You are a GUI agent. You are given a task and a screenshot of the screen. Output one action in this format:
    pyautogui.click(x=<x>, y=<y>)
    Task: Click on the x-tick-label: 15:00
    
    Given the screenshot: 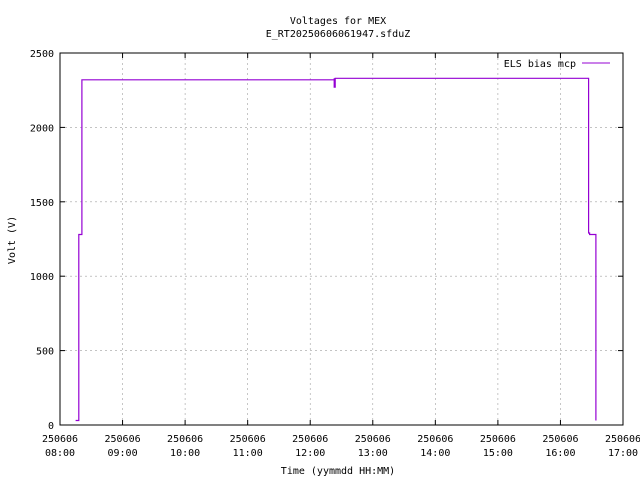 What is the action you would take?
    pyautogui.click(x=498, y=453)
    